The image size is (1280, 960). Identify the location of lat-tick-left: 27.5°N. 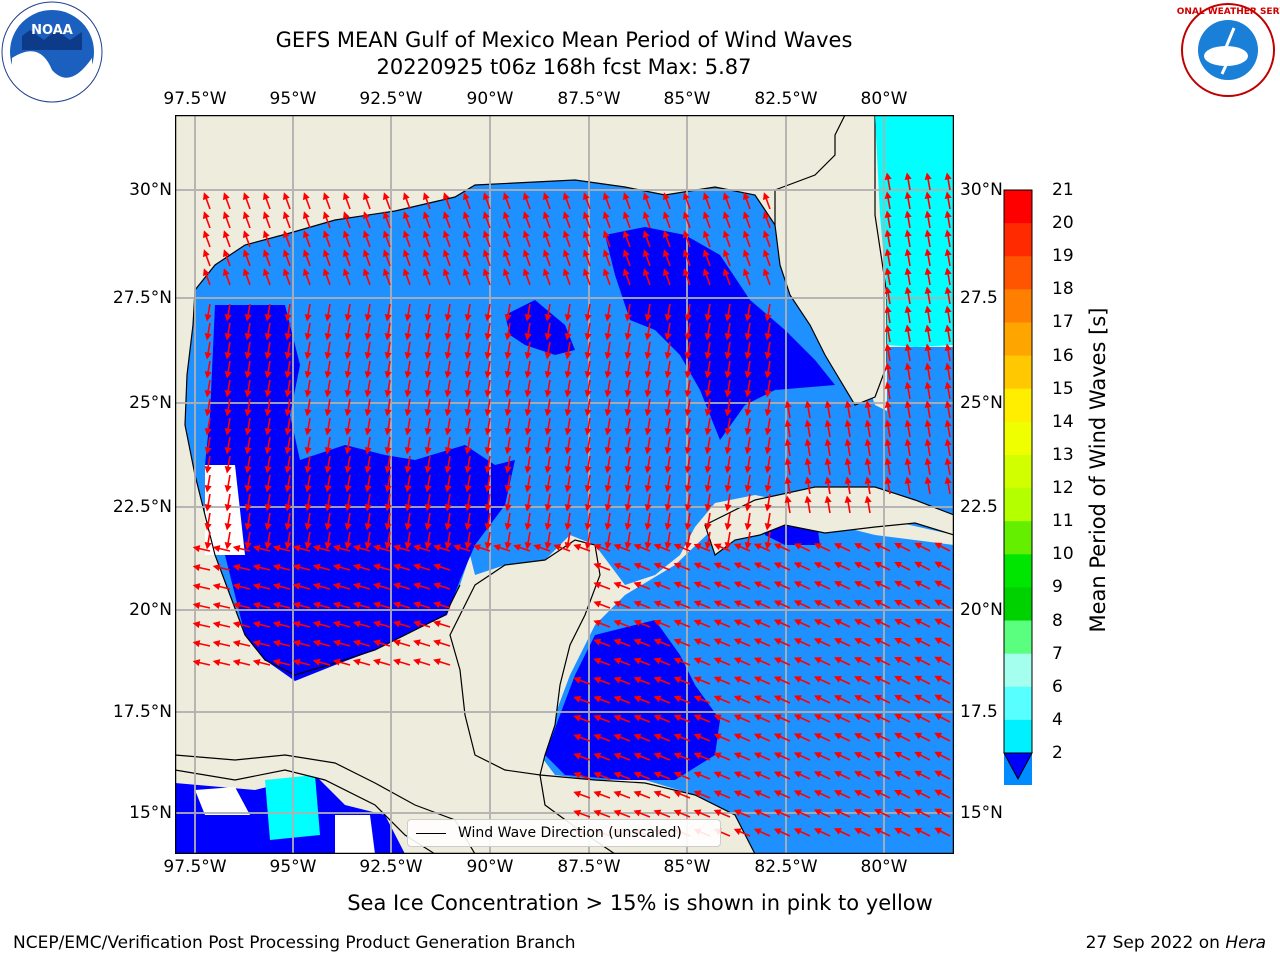
(142, 298).